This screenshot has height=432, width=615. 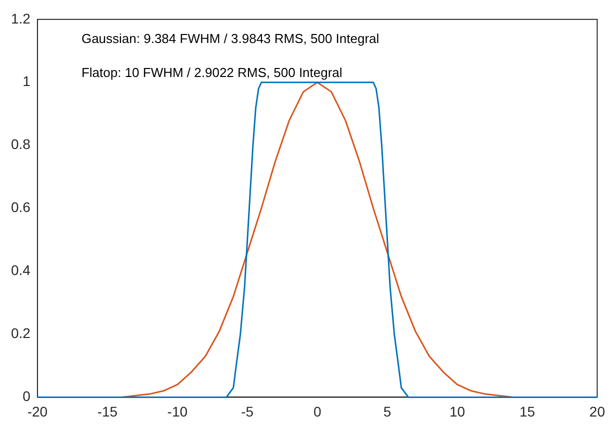 What do you see at coordinates (20, 333) in the screenshot?
I see `y-tick-label: 0.2` at bounding box center [20, 333].